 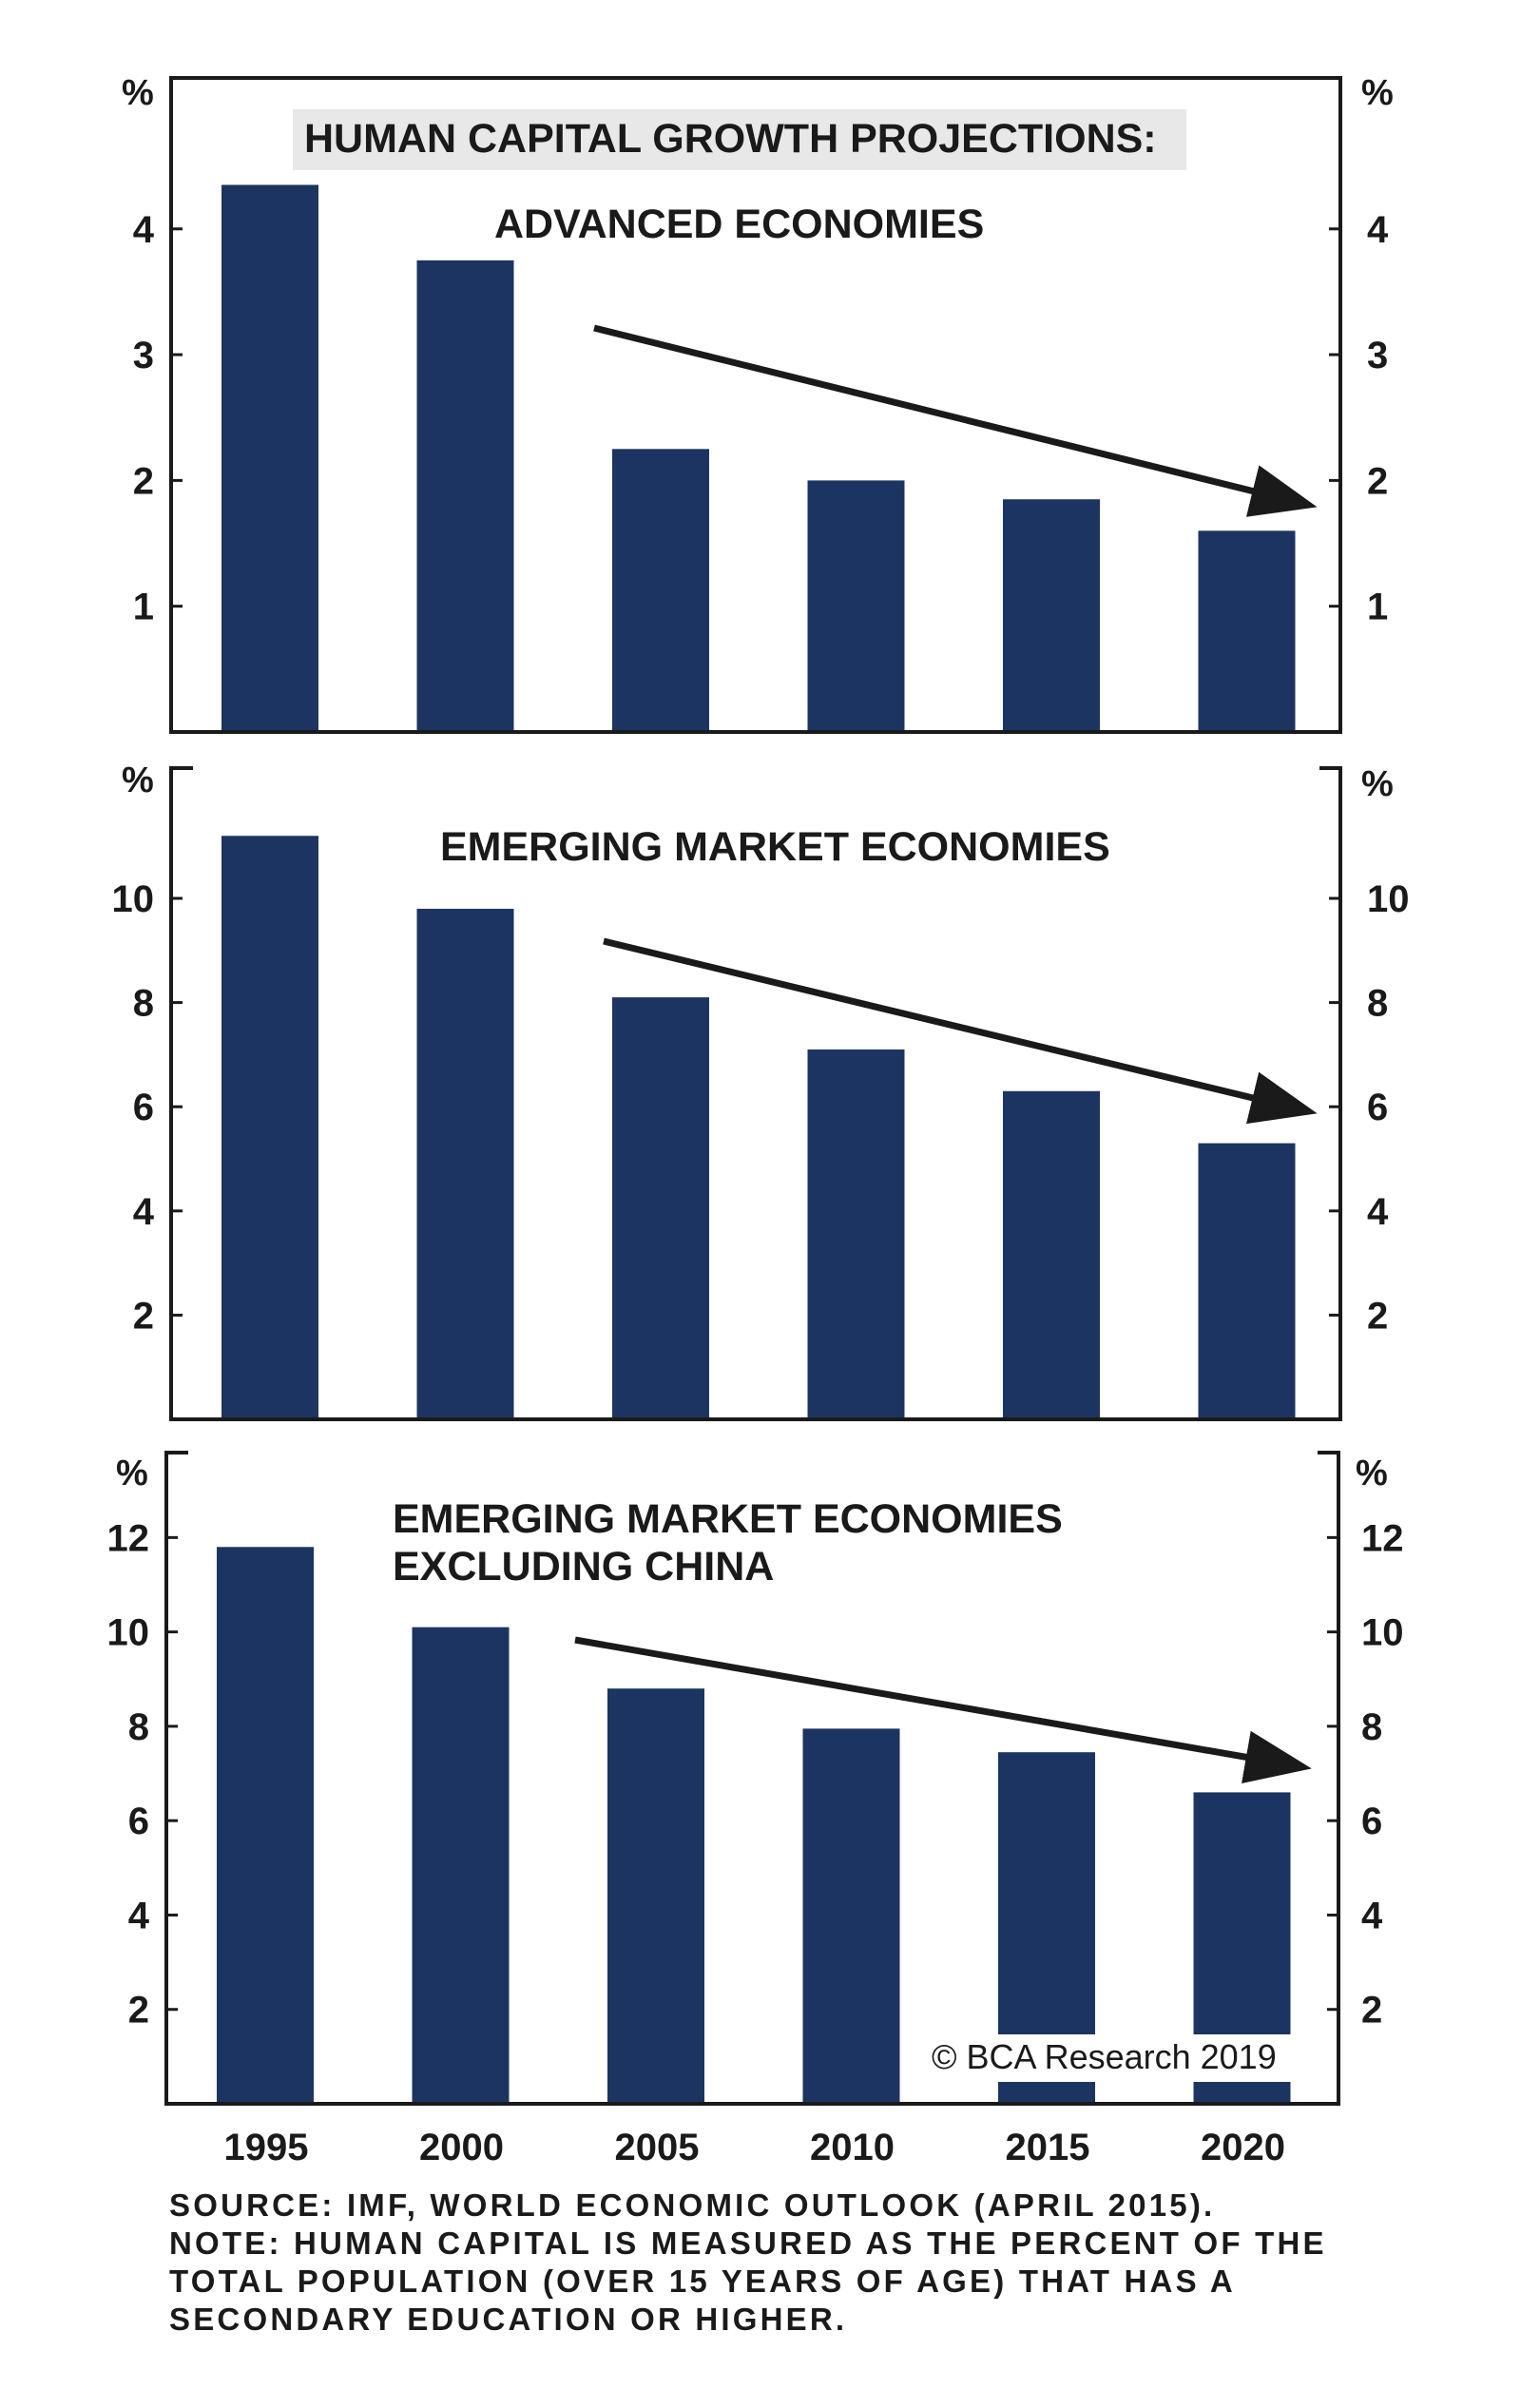 What do you see at coordinates (132, 1473) in the screenshot?
I see `panel-3-left-unit: %` at bounding box center [132, 1473].